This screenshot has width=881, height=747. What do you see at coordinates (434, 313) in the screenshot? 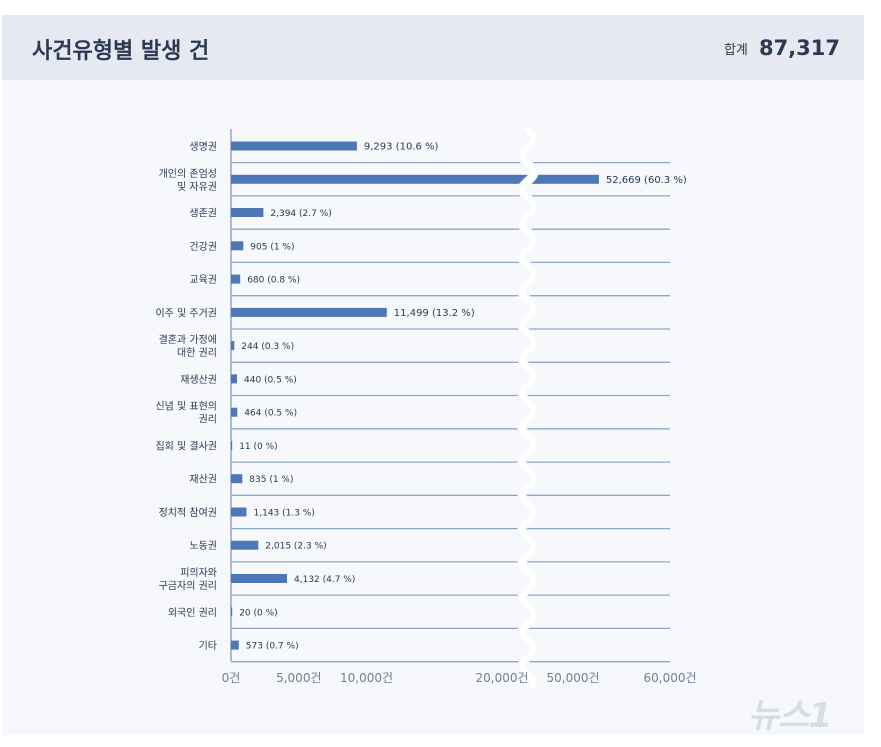
I see `data-label: 11,499 (13.2 %)` at bounding box center [434, 313].